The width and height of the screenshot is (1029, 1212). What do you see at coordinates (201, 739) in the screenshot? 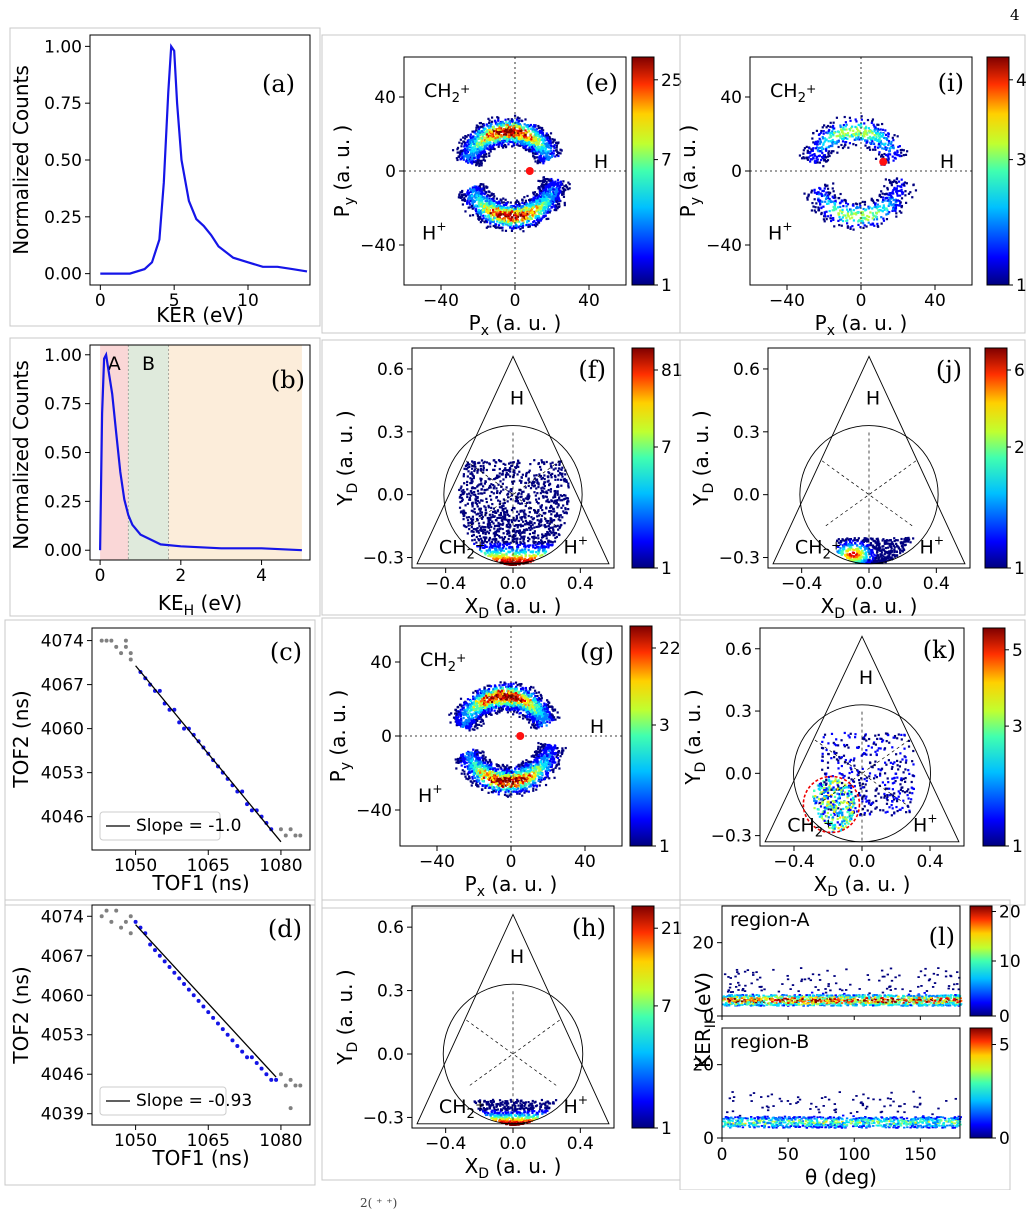
I see `panel-c-axes` at bounding box center [201, 739].